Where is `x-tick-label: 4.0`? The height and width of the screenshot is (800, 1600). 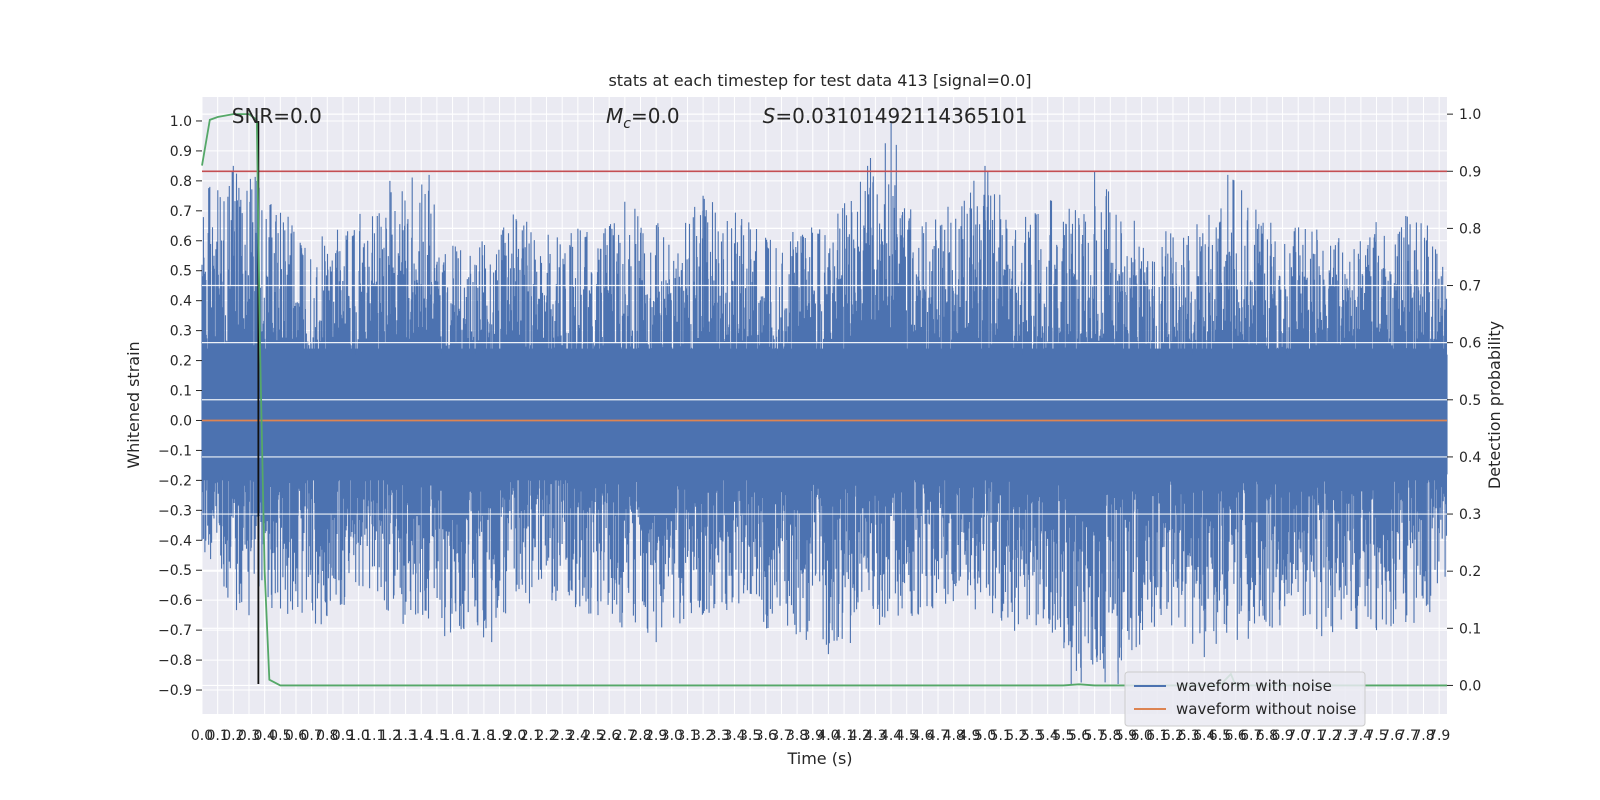
x-tick-label: 4.0 is located at coordinates (828, 736).